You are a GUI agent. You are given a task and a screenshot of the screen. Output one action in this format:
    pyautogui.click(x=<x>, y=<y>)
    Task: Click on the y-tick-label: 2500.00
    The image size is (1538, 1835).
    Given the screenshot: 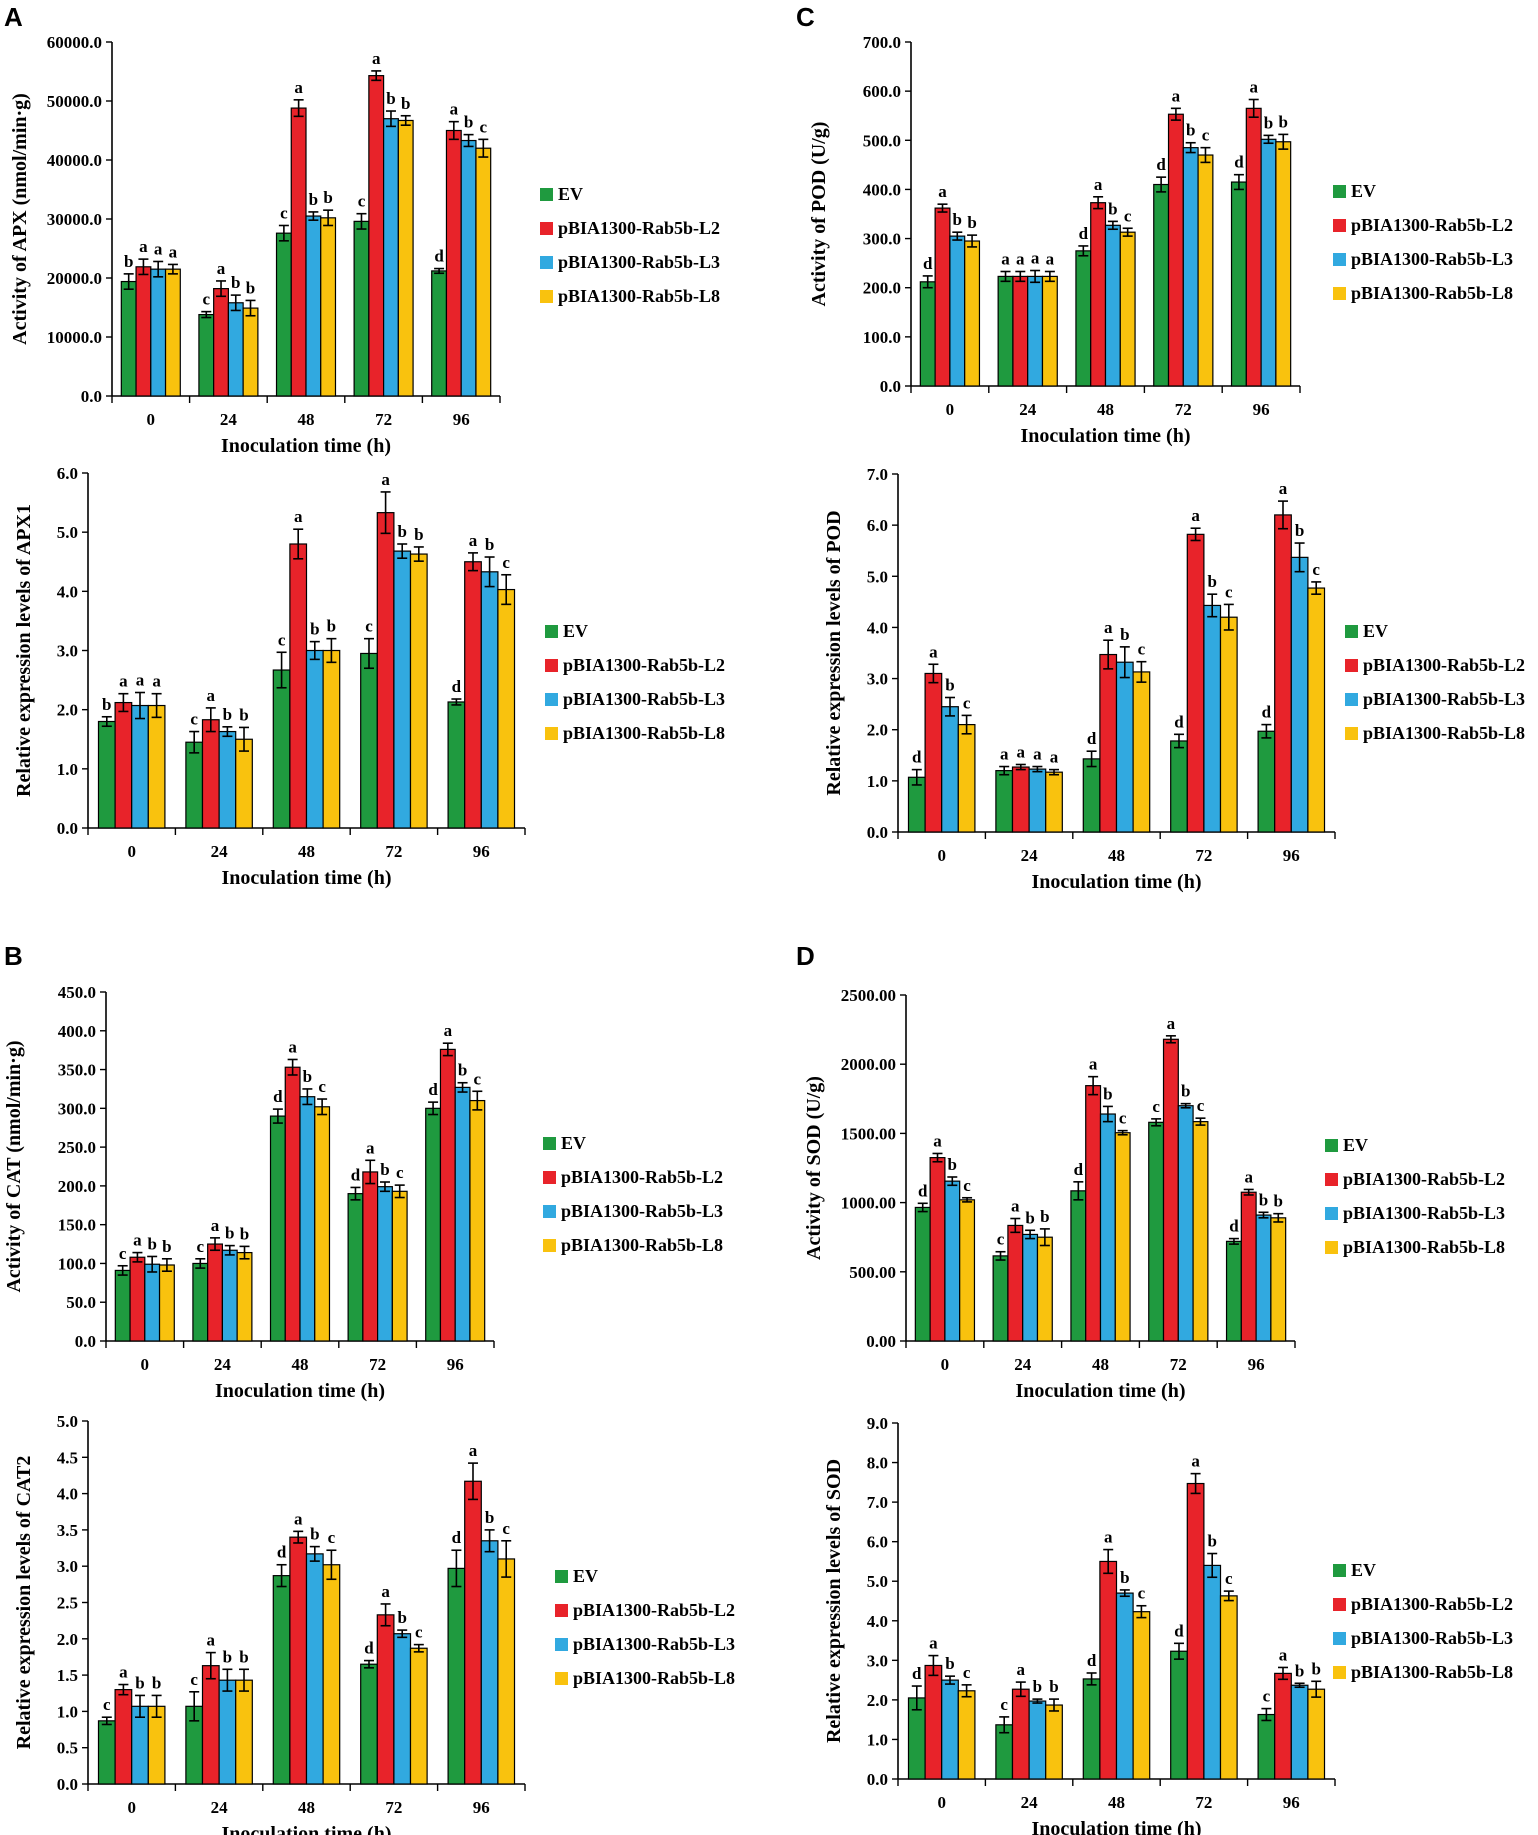 What is the action you would take?
    pyautogui.click(x=868, y=995)
    